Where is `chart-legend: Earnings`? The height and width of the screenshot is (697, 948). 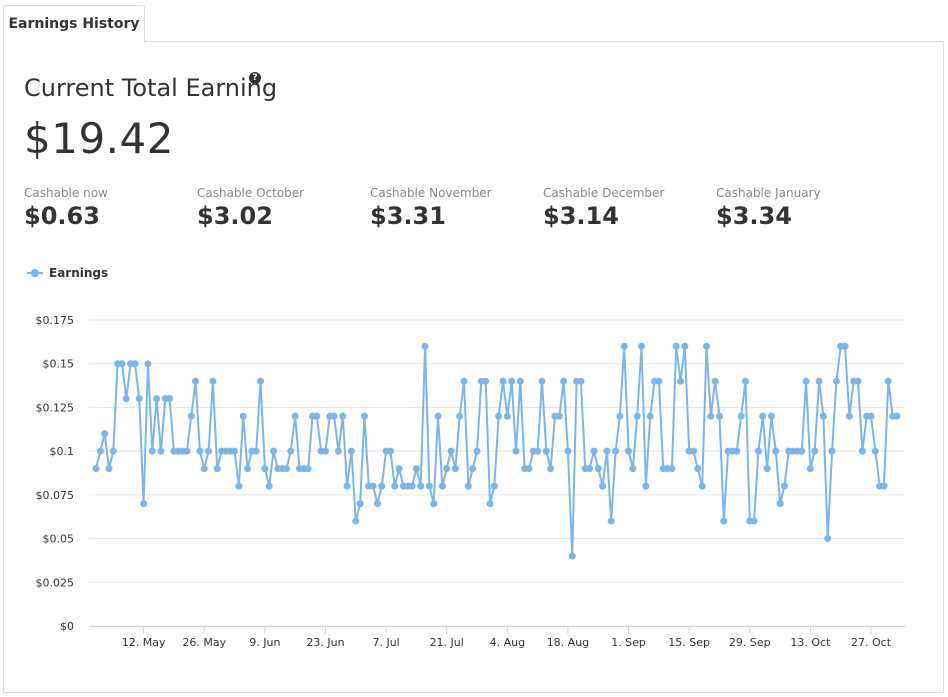
chart-legend: Earnings is located at coordinates (67, 273).